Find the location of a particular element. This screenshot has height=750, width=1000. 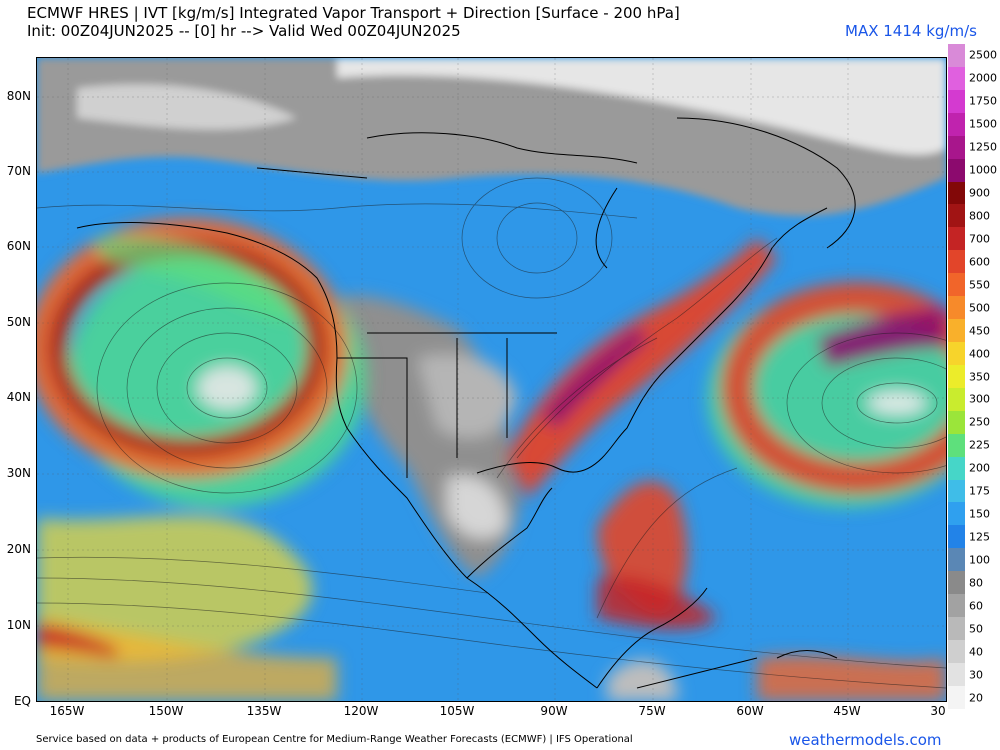

colorbar-label: 175 is located at coordinates (979, 491).